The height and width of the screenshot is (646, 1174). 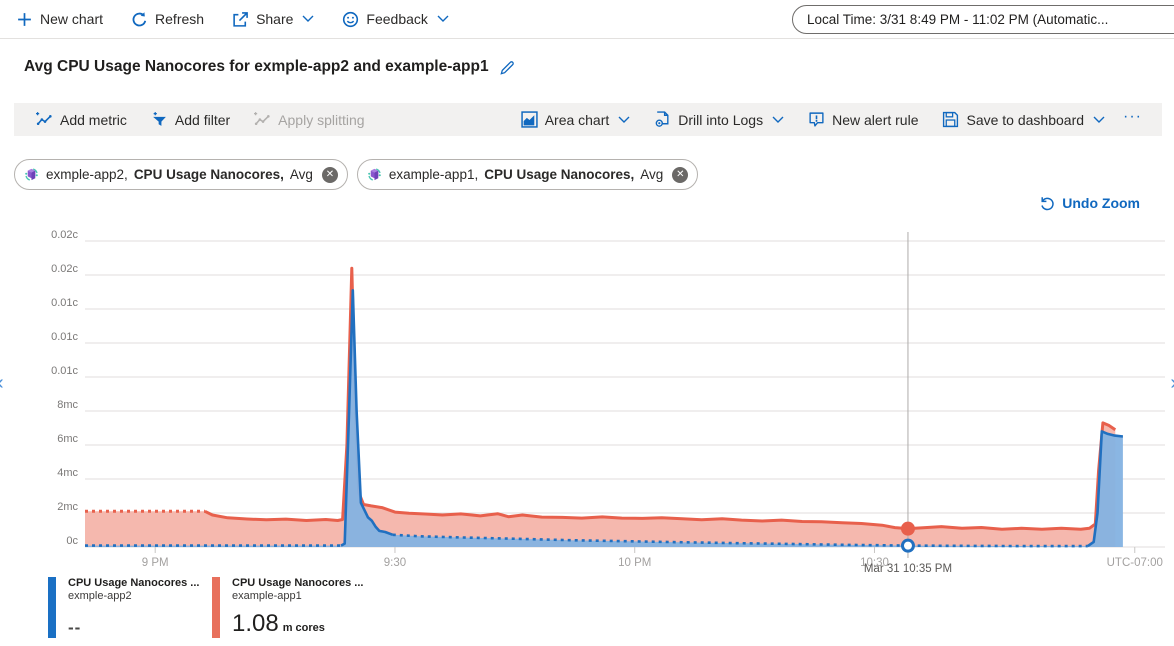 I want to click on pill-resource: example-app1,, so click(x=433, y=174).